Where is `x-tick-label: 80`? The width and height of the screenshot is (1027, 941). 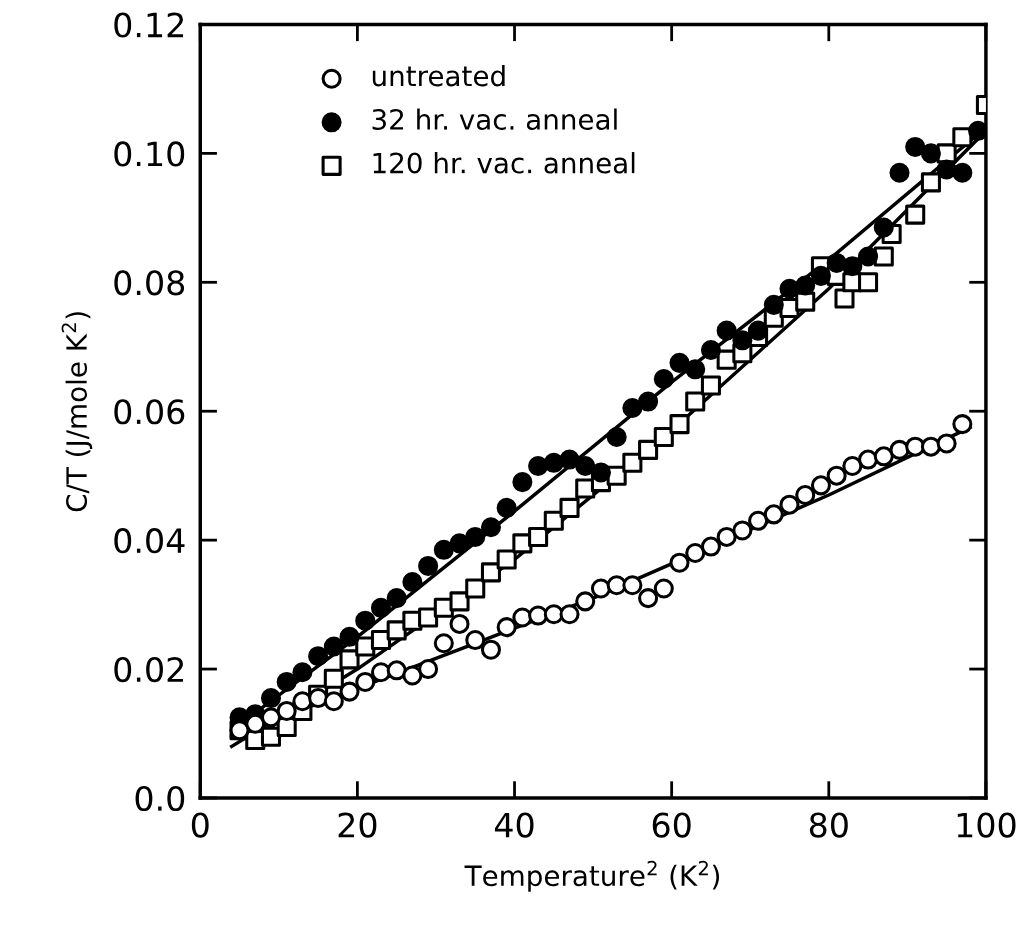 x-tick-label: 80 is located at coordinates (828, 825).